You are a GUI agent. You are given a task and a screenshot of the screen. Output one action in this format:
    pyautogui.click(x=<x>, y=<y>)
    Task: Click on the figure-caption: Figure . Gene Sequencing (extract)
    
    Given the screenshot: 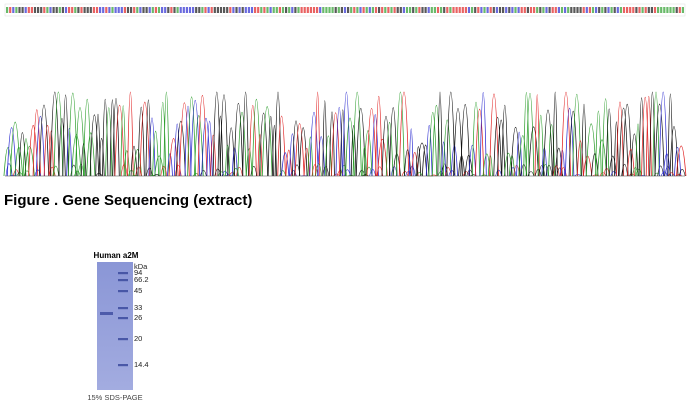 What is the action you would take?
    pyautogui.click(x=128, y=200)
    